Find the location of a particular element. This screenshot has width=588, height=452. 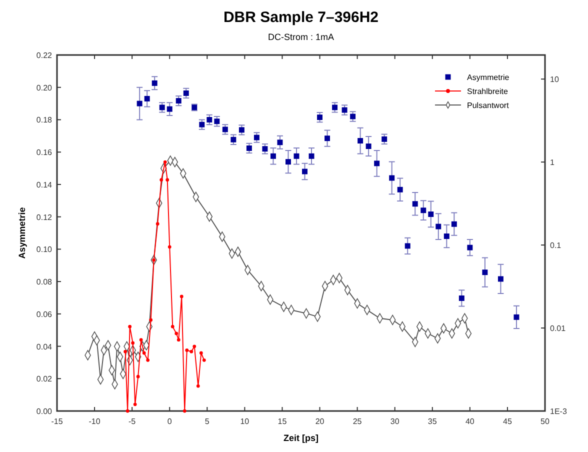

legend-label: Strahlbreite is located at coordinates (487, 91).